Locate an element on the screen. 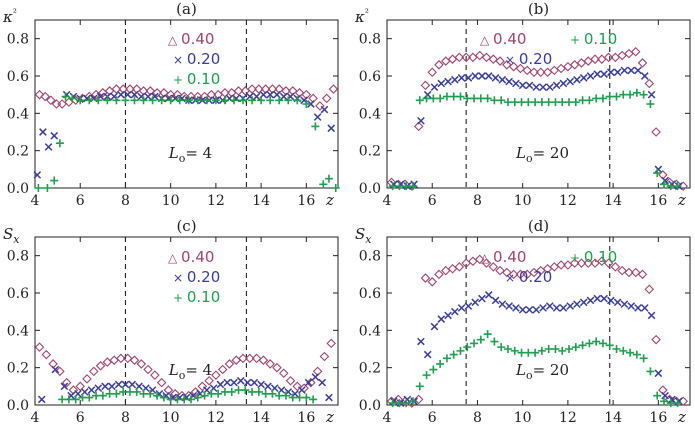  x-tick-label: 6 is located at coordinates (432, 418).